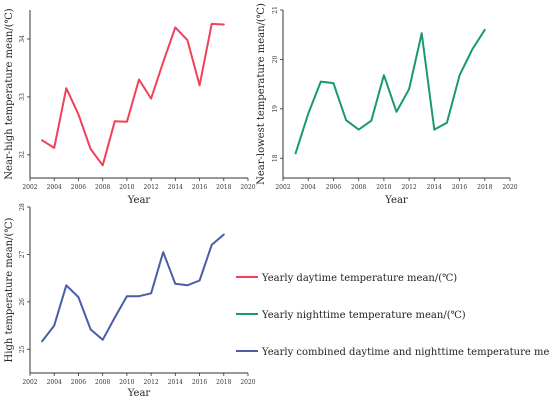 The image size is (550, 400). I want to click on y-axis-label: High temperature mean/(℃), so click(9, 289).